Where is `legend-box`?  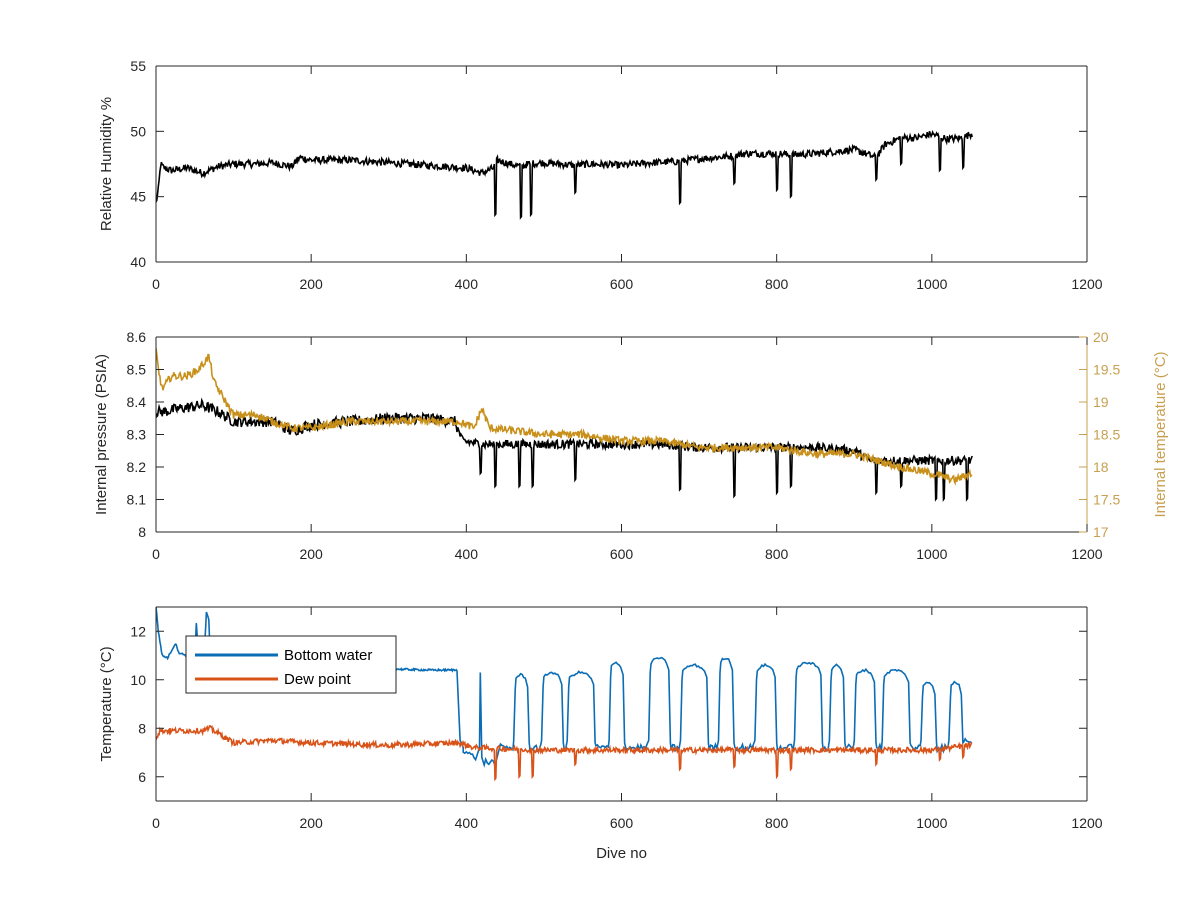 legend-box is located at coordinates (291, 664).